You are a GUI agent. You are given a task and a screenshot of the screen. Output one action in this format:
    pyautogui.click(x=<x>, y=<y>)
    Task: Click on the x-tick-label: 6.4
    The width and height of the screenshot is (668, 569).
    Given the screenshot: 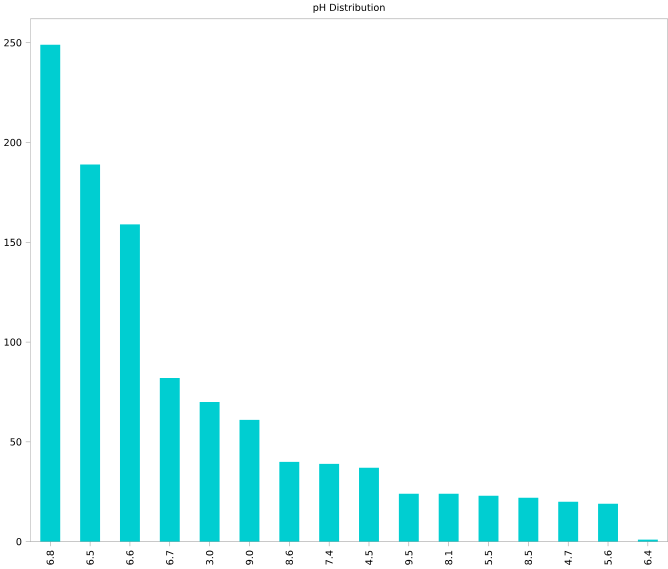 What is the action you would take?
    pyautogui.click(x=648, y=557)
    